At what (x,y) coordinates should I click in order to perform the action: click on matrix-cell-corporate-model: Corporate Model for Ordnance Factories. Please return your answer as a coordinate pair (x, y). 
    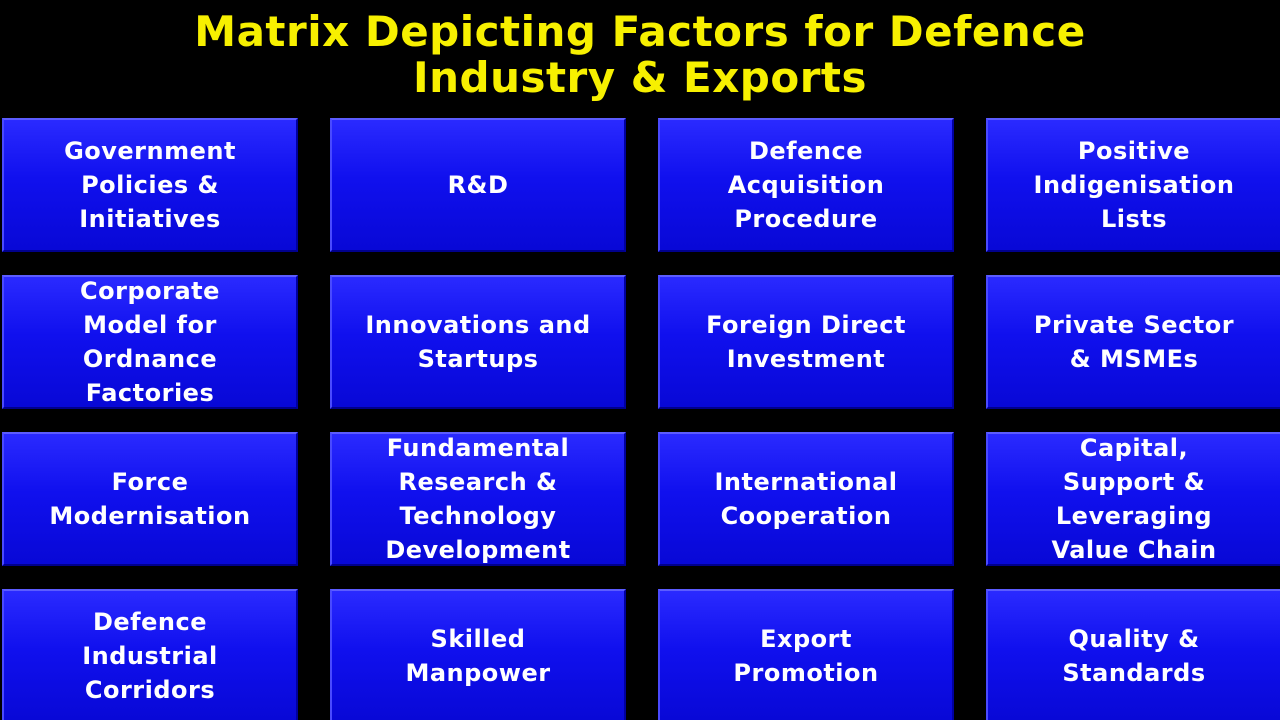
    Looking at the image, I should click on (150, 342).